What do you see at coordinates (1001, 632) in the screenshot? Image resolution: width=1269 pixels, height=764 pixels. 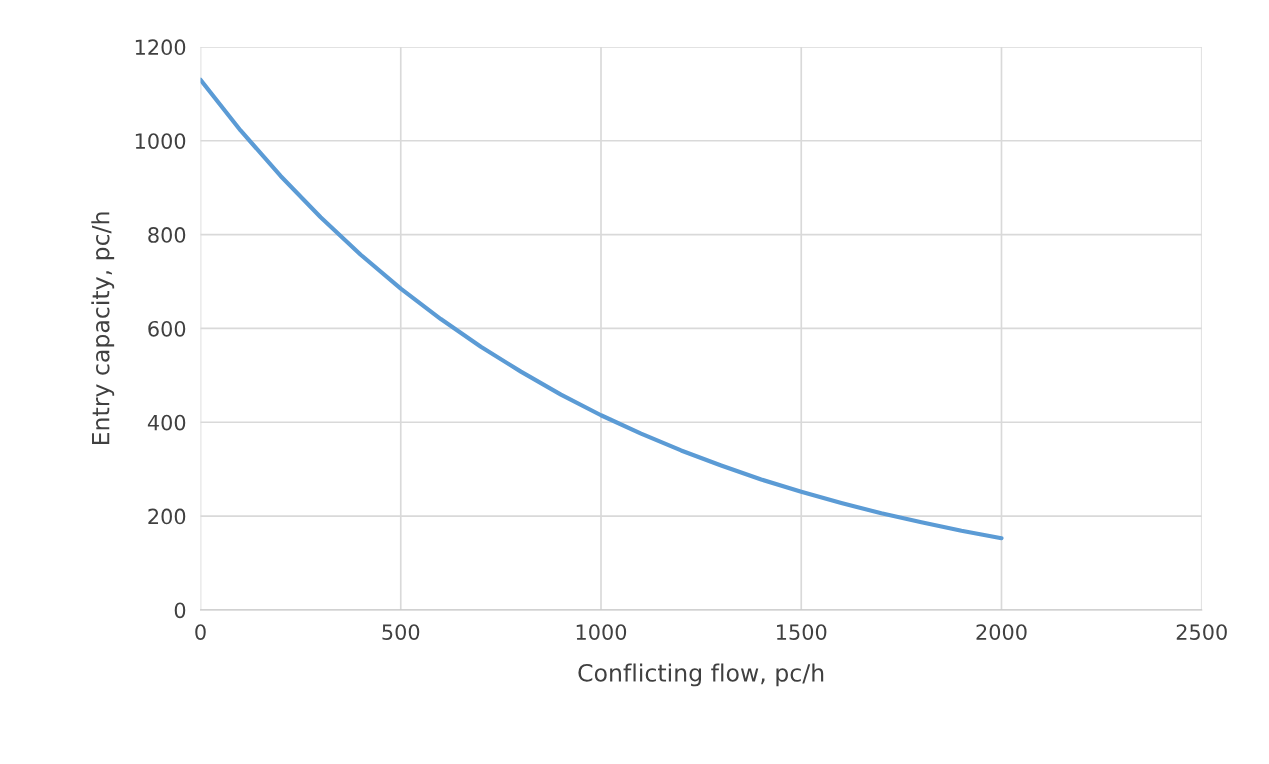 I see `x-tick-label: 2000` at bounding box center [1001, 632].